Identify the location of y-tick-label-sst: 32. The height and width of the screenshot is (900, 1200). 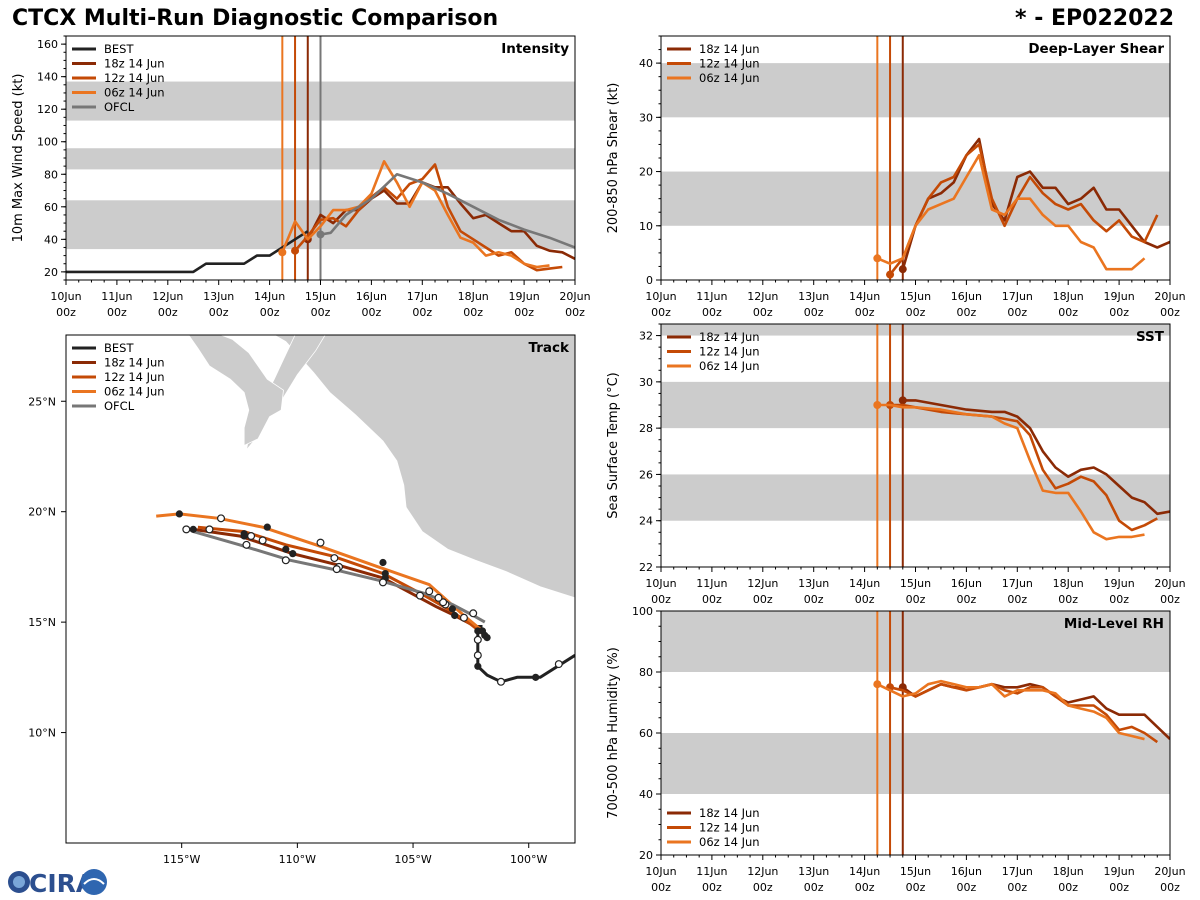
(646, 336).